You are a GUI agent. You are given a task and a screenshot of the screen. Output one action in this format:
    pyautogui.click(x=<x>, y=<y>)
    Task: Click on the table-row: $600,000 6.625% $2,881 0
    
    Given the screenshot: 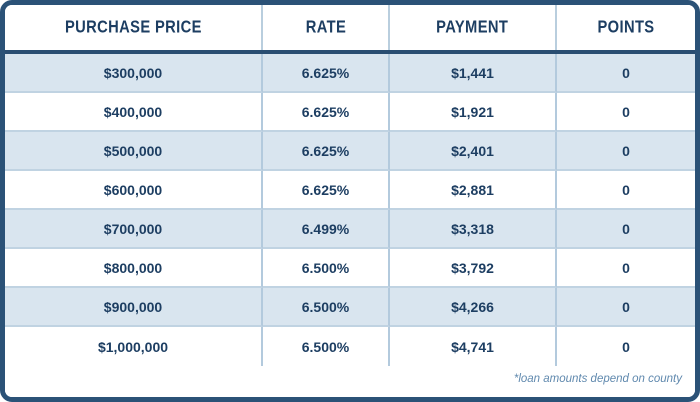 What is the action you would take?
    pyautogui.click(x=350, y=190)
    